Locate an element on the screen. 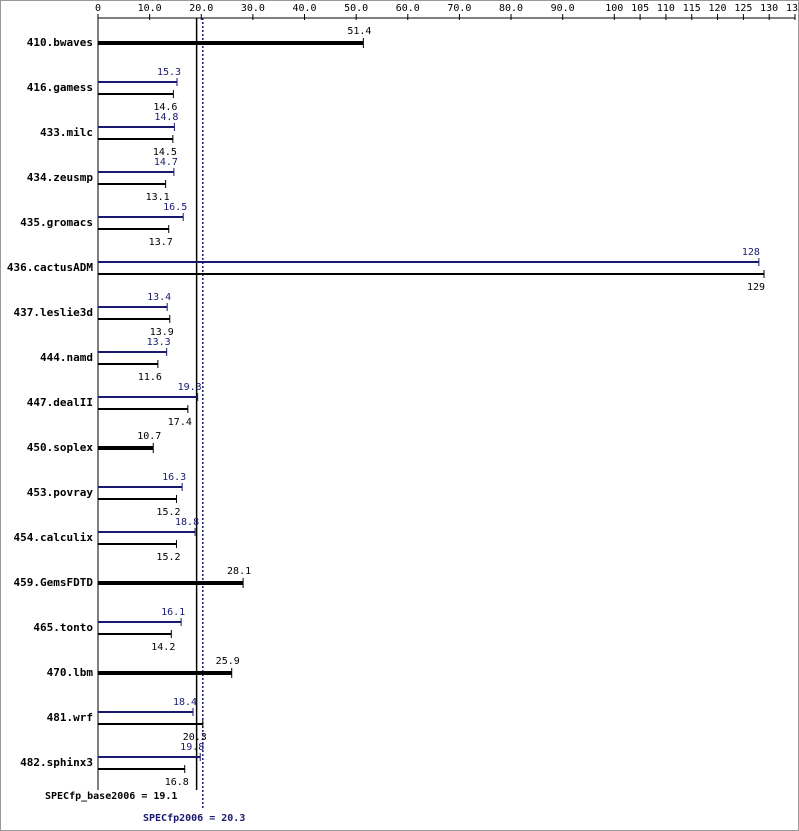 The height and width of the screenshot is (831, 799). x-tick-label: 135 is located at coordinates (792, 8).